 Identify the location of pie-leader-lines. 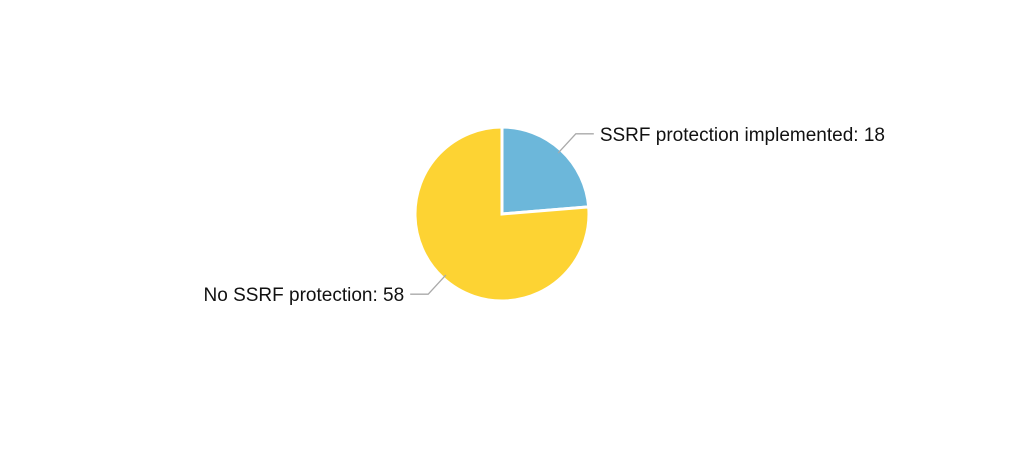
(502, 214).